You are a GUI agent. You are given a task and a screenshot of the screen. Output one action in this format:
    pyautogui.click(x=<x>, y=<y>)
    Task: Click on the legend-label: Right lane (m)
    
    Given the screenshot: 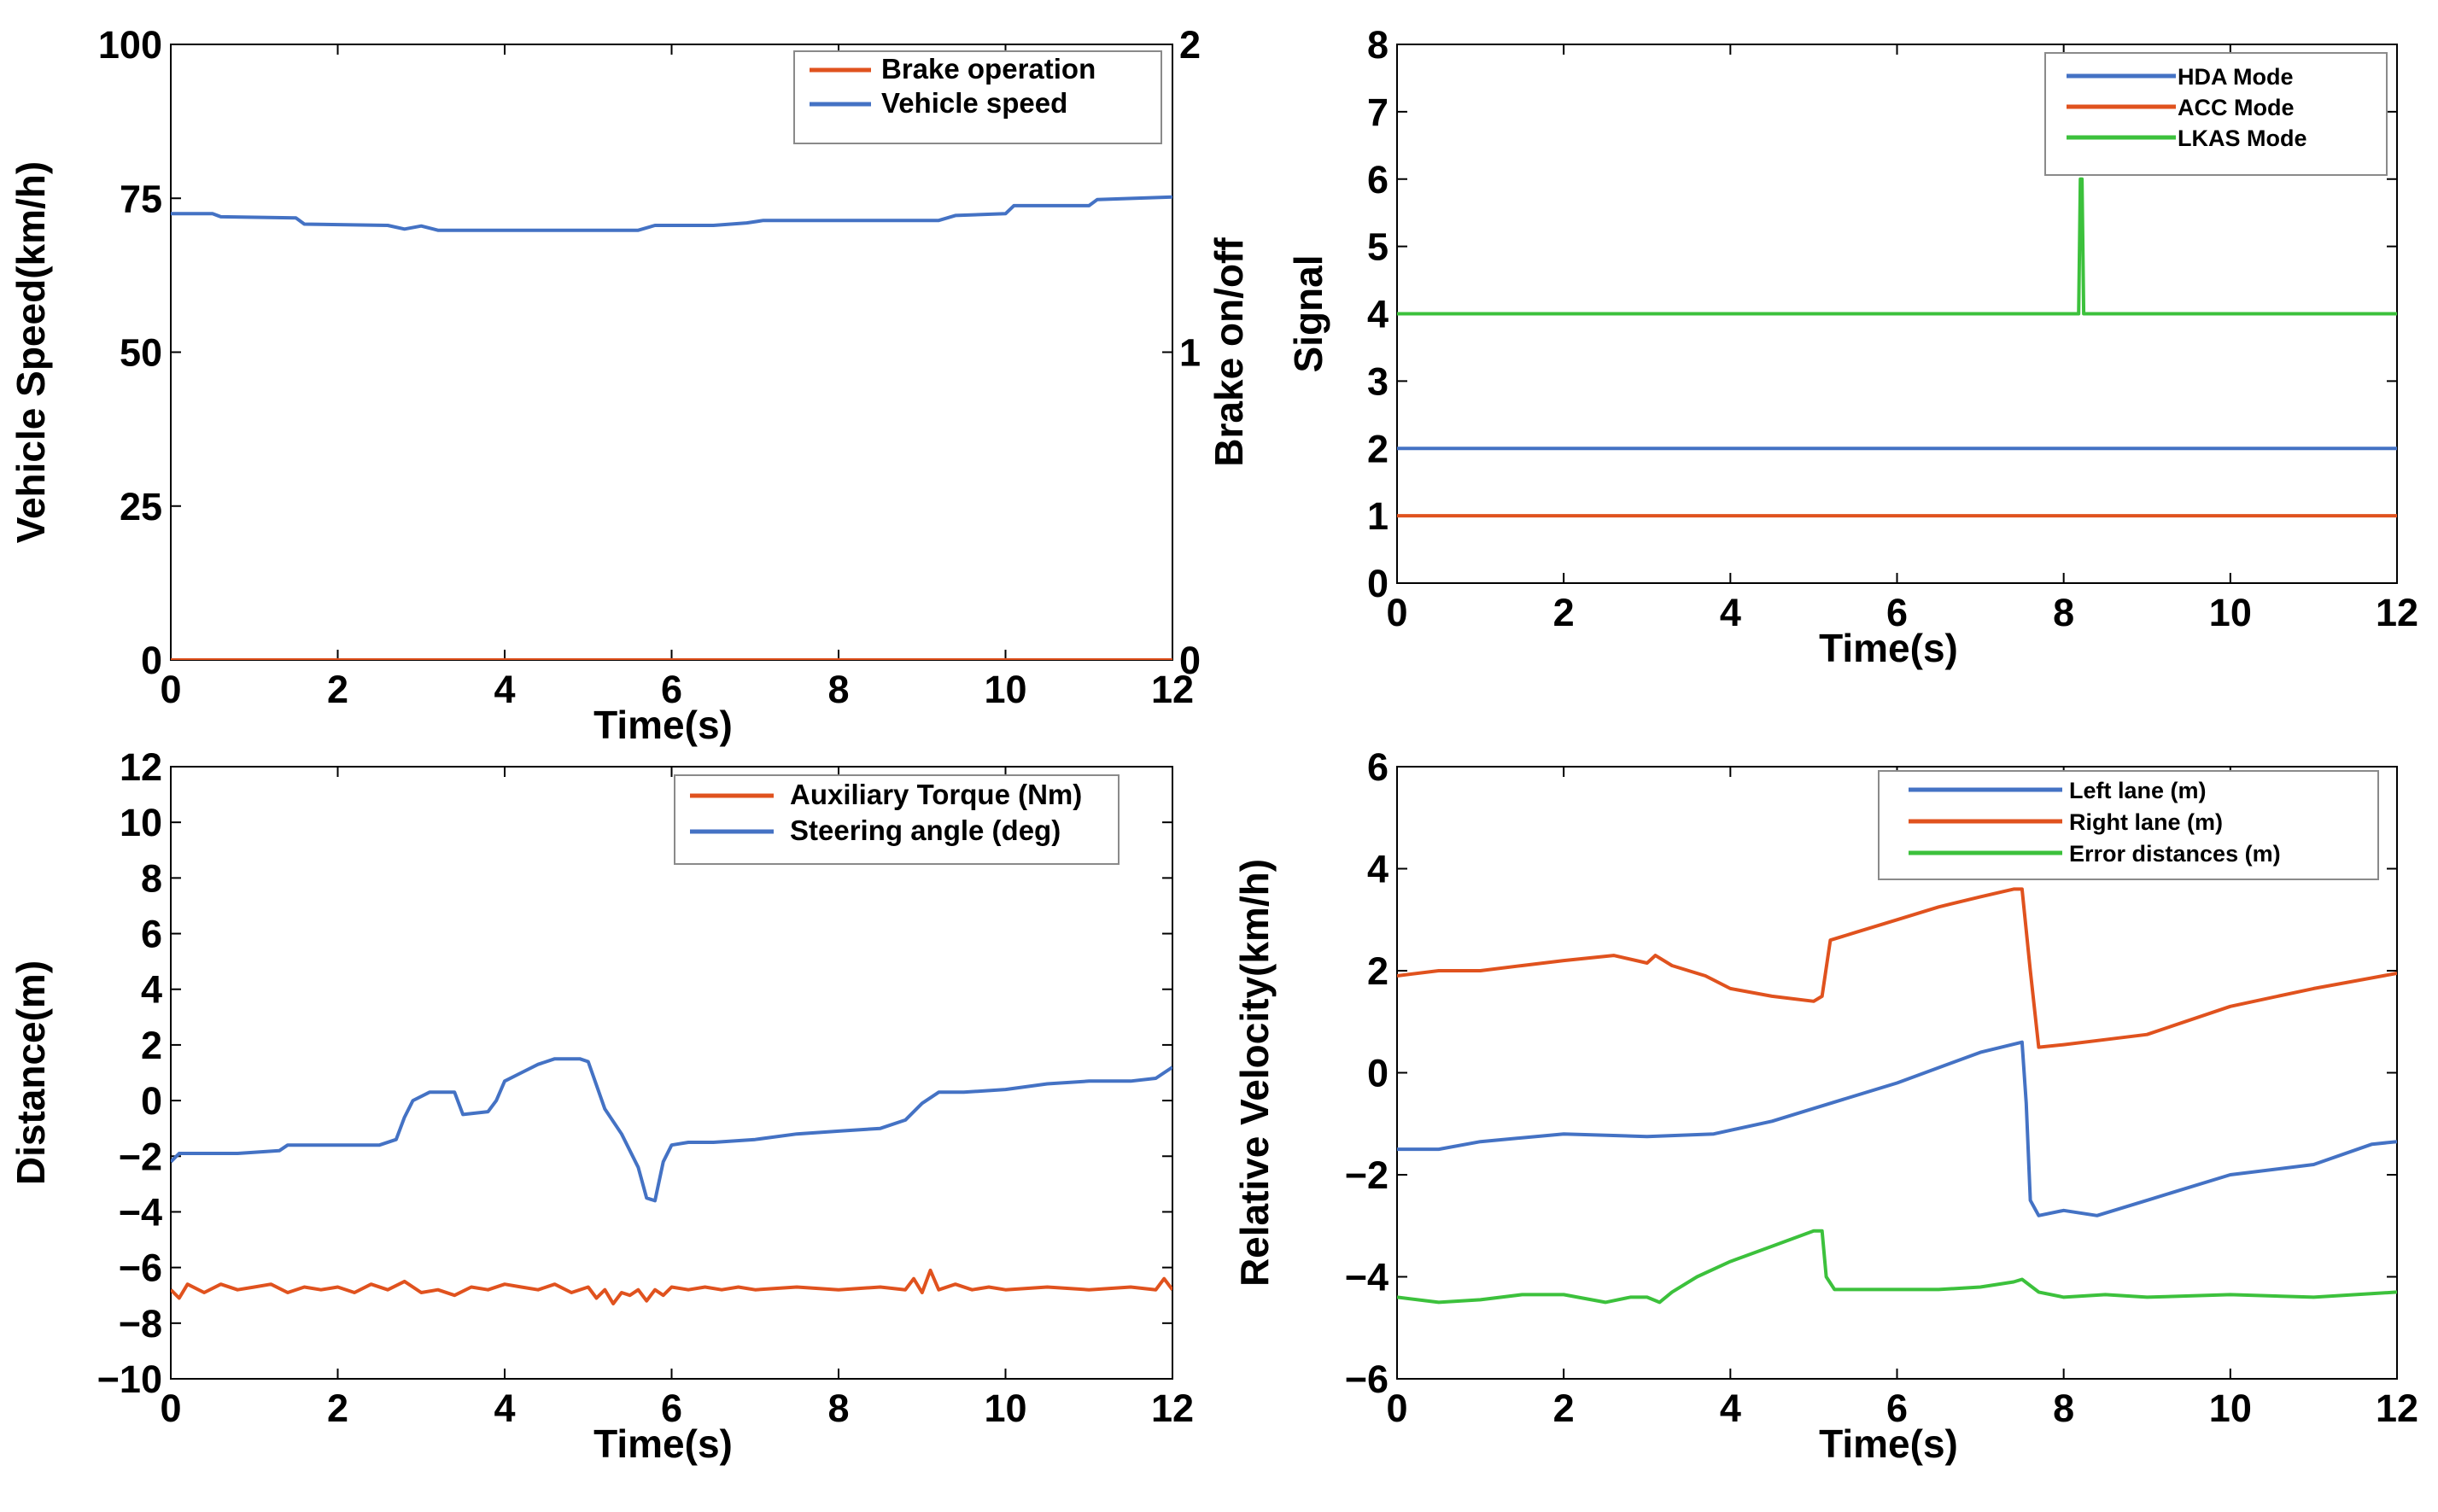 What is the action you would take?
    pyautogui.click(x=2146, y=822)
    